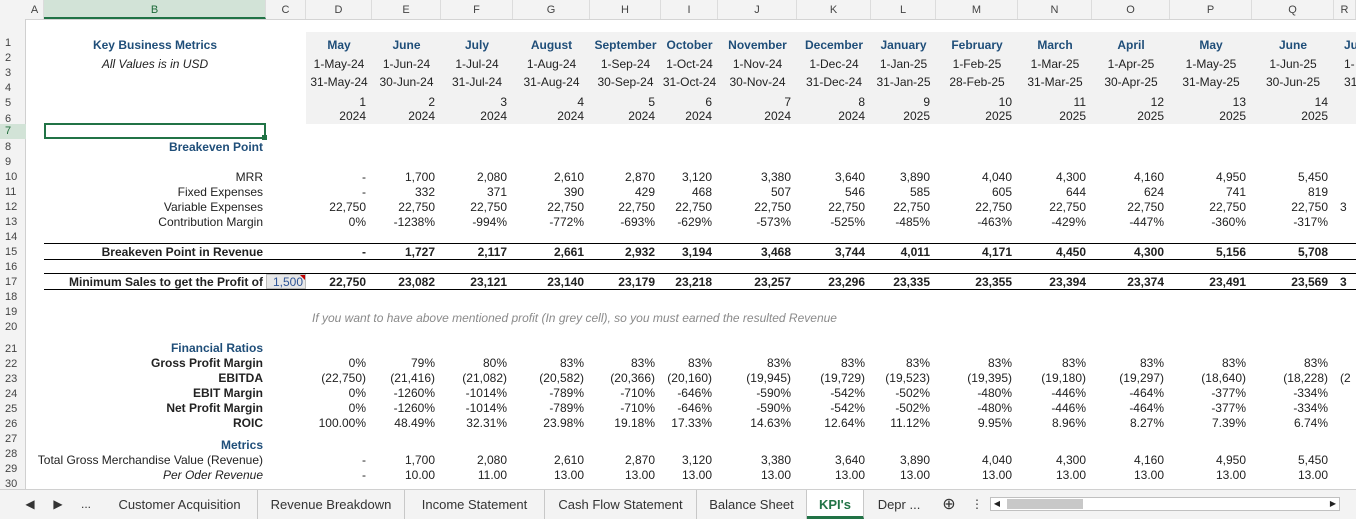 The image size is (1356, 519). I want to click on row-header-15: 15, so click(11, 252).